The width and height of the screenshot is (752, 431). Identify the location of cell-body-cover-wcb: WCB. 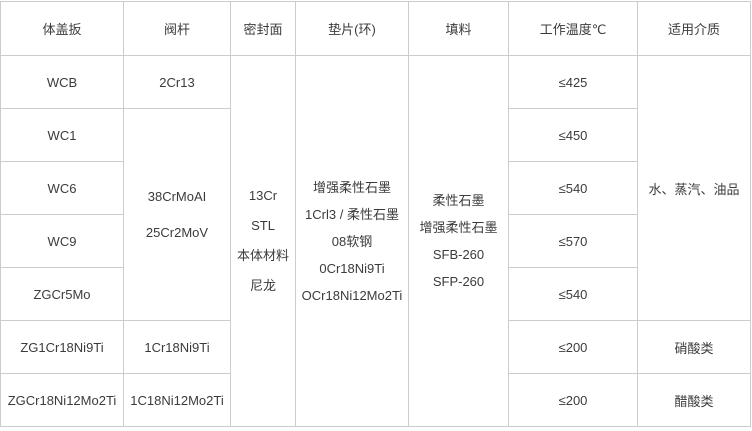
(62, 82).